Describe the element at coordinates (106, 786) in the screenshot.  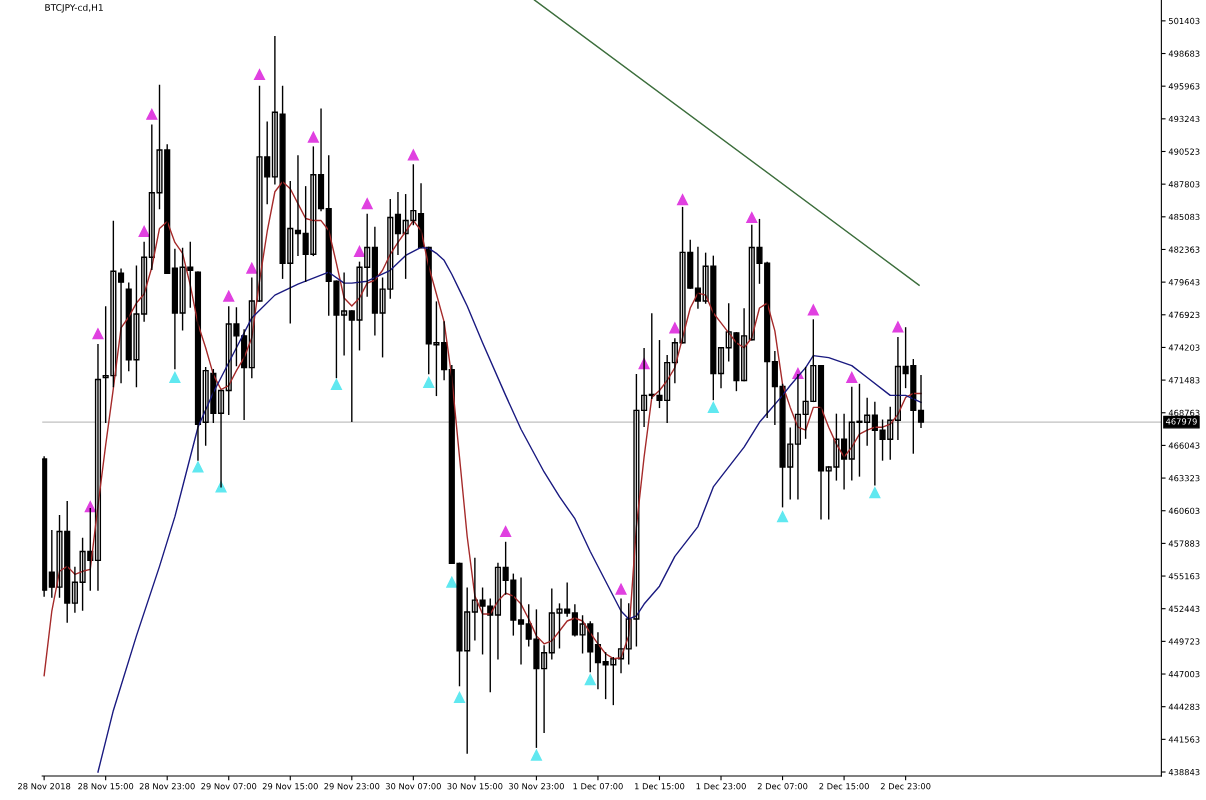
I see `x-tick-label: 28 Nov 15:00` at that location.